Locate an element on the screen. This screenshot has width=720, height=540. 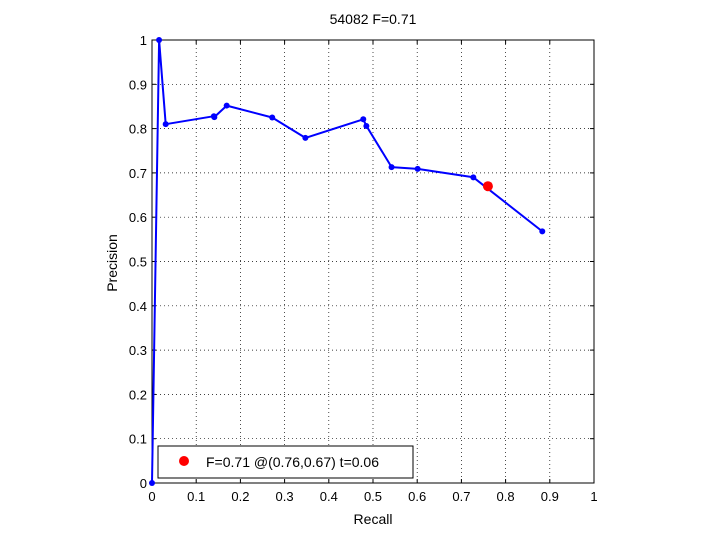
x-tick-label: 0.7 is located at coordinates (461, 496).